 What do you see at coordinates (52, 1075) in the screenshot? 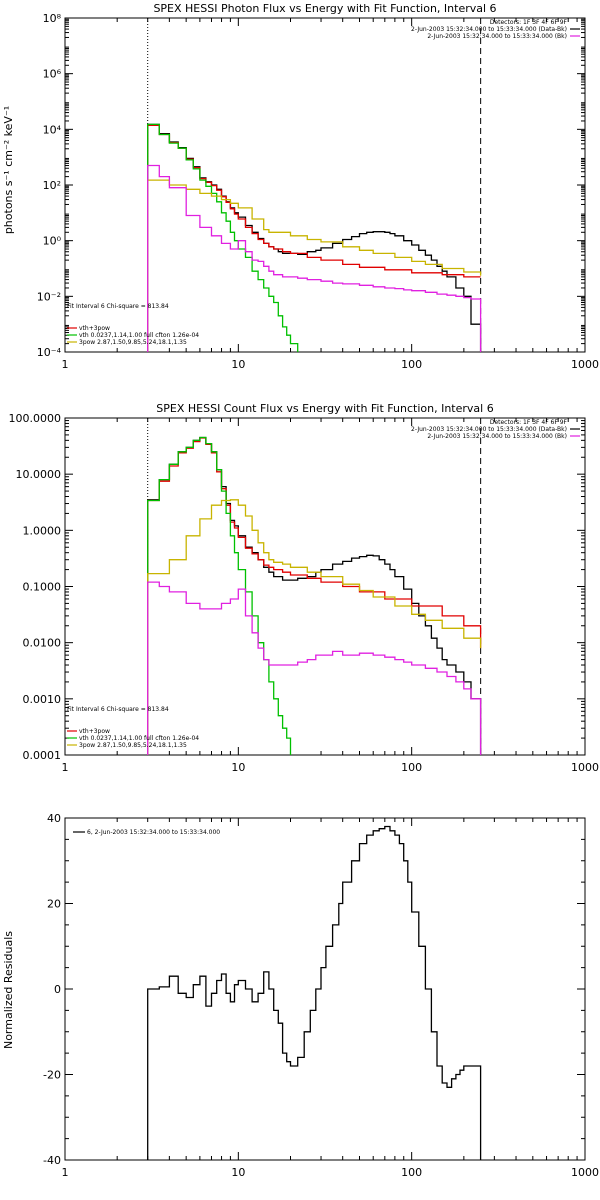
I see `y-tick-label: -20` at bounding box center [52, 1075].